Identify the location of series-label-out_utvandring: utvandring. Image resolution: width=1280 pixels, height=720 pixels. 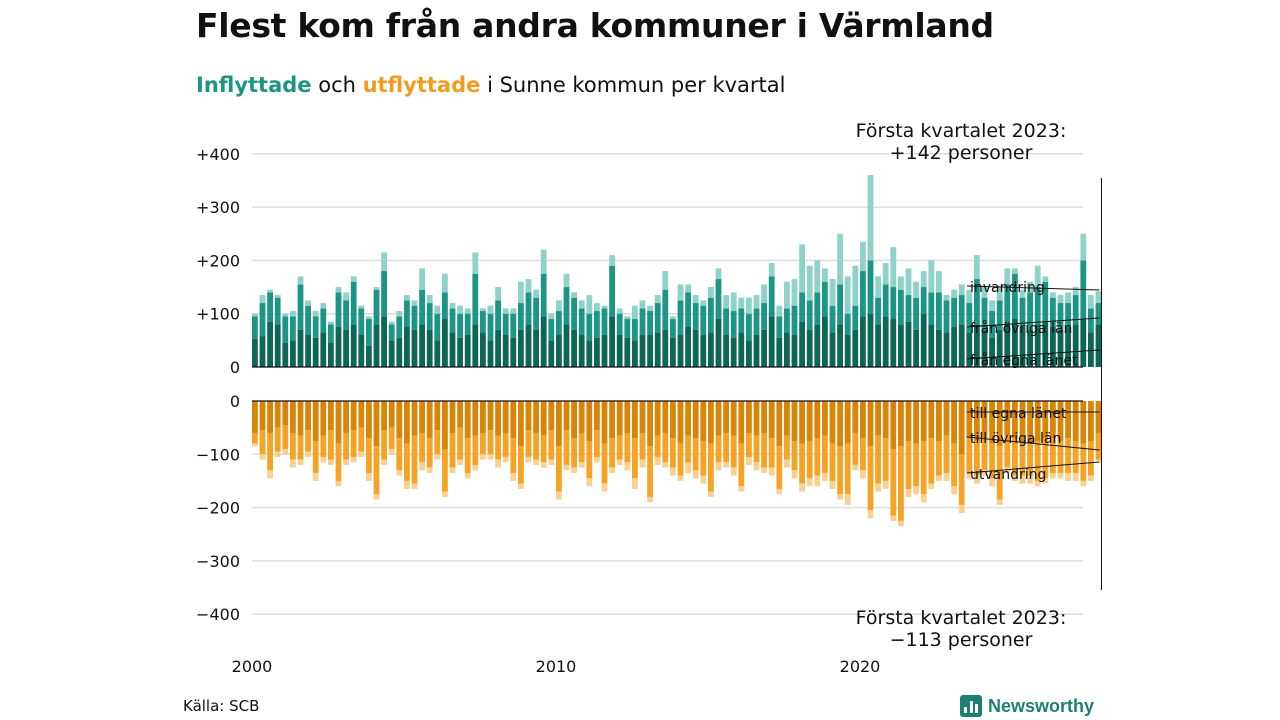
(1008, 475).